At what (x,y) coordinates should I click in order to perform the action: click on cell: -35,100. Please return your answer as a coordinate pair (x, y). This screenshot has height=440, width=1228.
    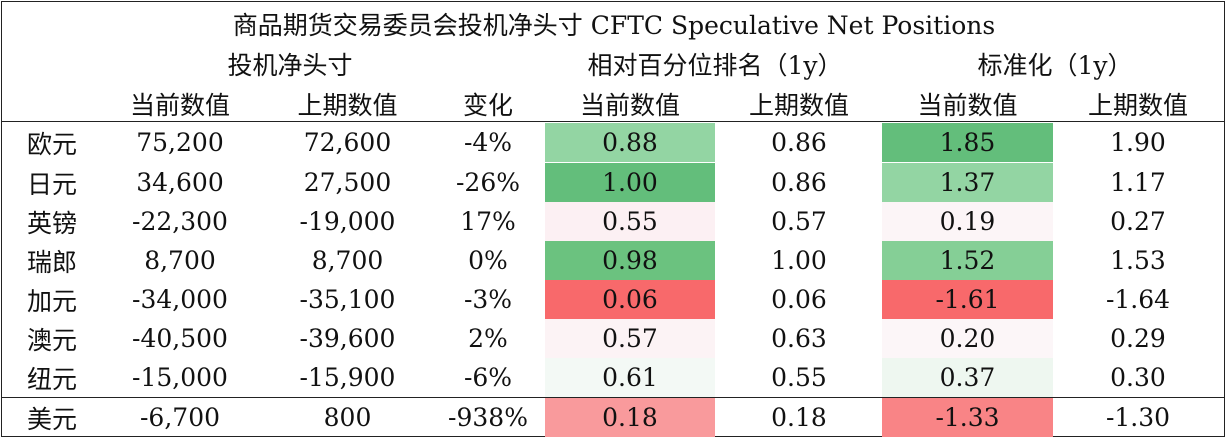
    Looking at the image, I should click on (347, 299).